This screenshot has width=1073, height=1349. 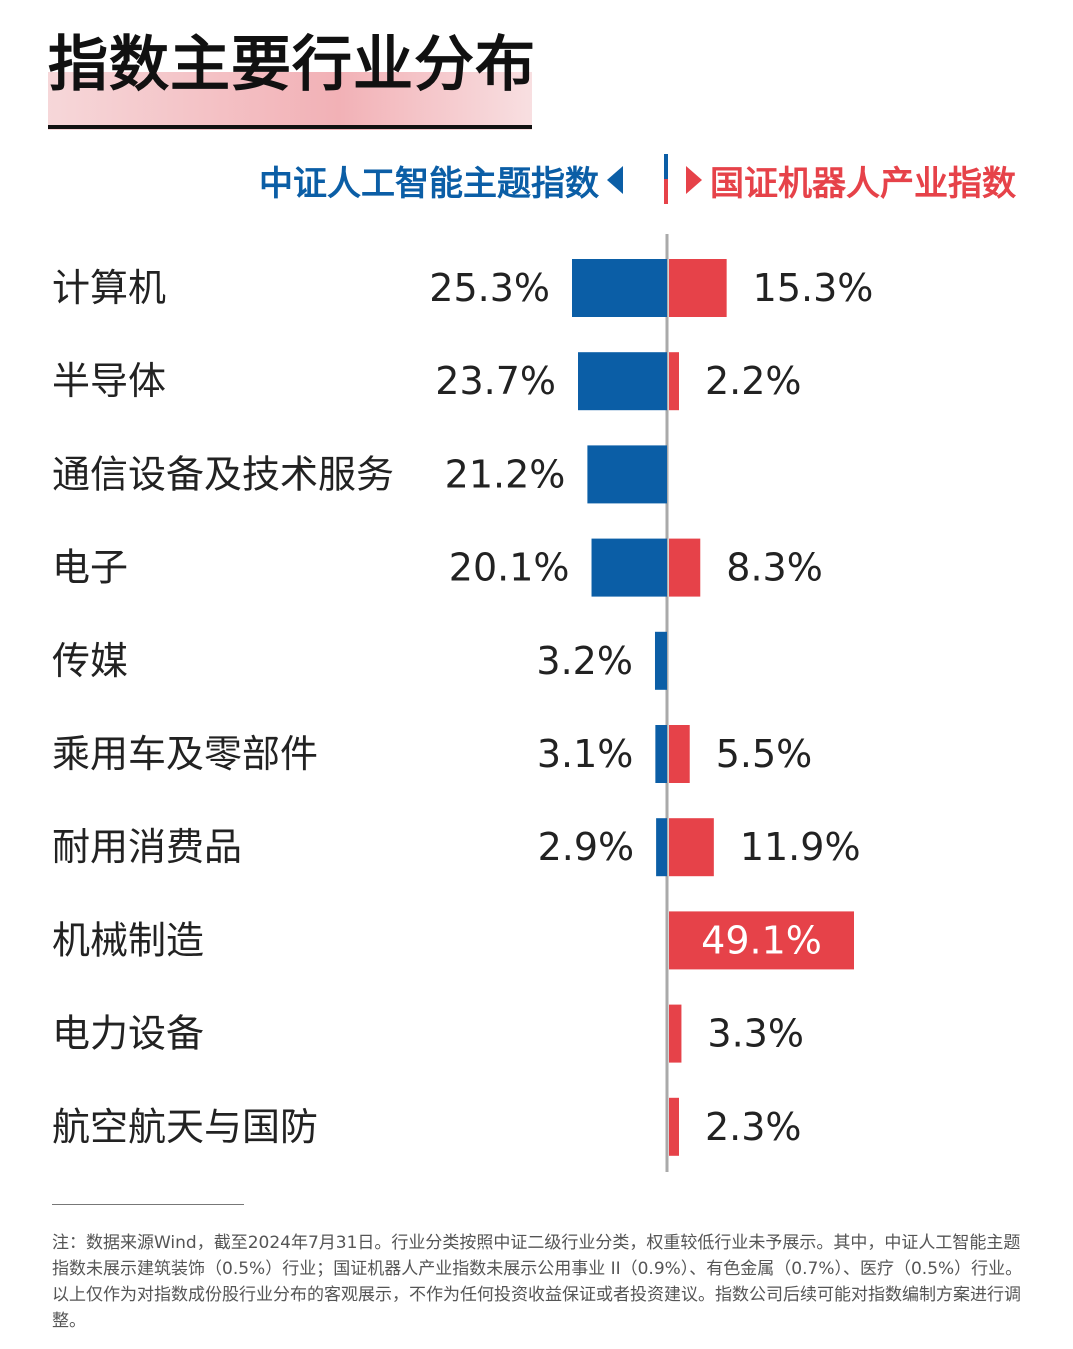 I want to click on value-label-right: 2.3%, so click(x=753, y=1127).